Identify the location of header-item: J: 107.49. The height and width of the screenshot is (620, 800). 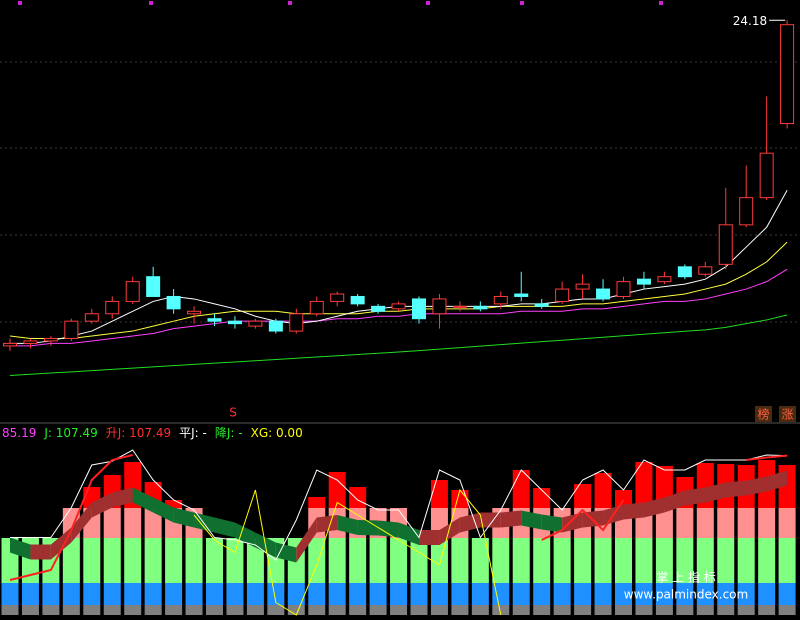
(71, 433).